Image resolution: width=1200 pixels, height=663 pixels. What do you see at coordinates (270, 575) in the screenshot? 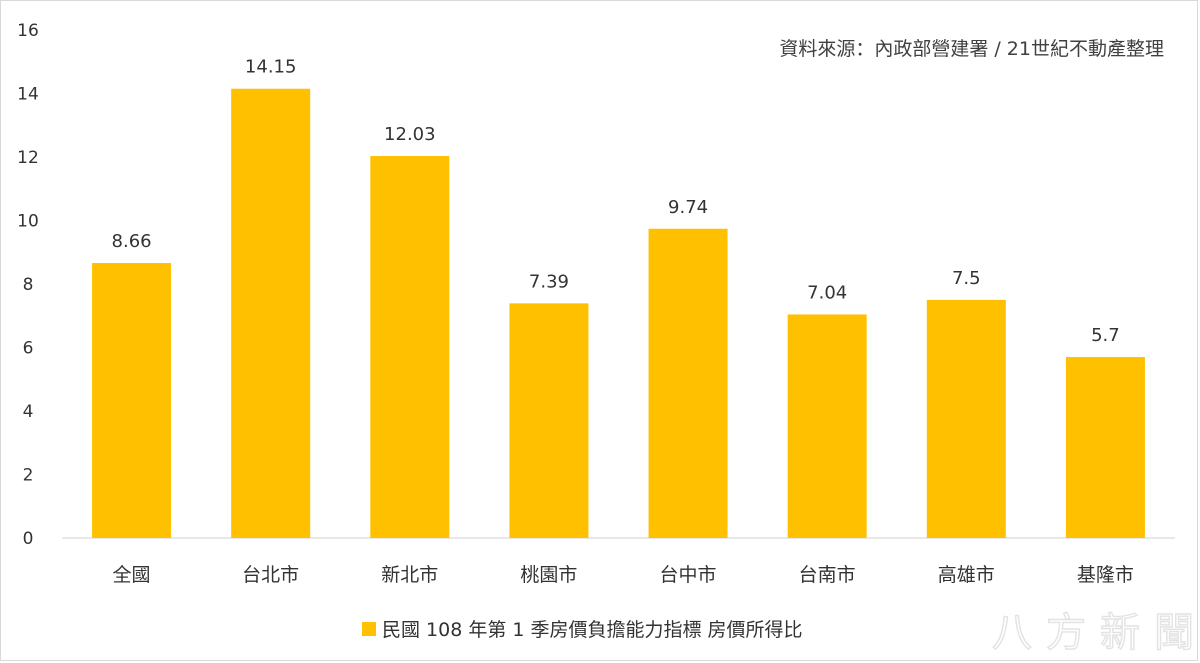
I see `x-tick-label: 台北市` at bounding box center [270, 575].